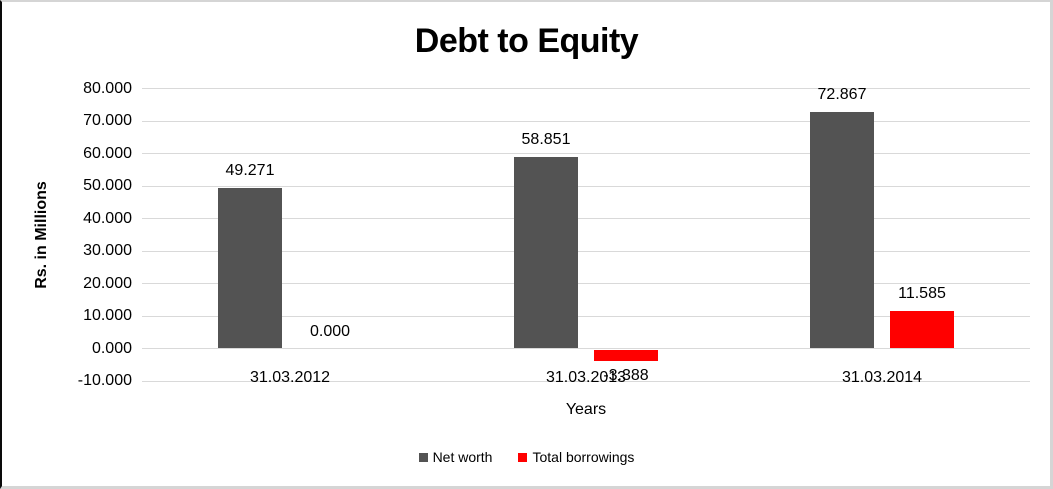  What do you see at coordinates (104, 380) in the screenshot?
I see `y-axis-tick-label: -10.000` at bounding box center [104, 380].